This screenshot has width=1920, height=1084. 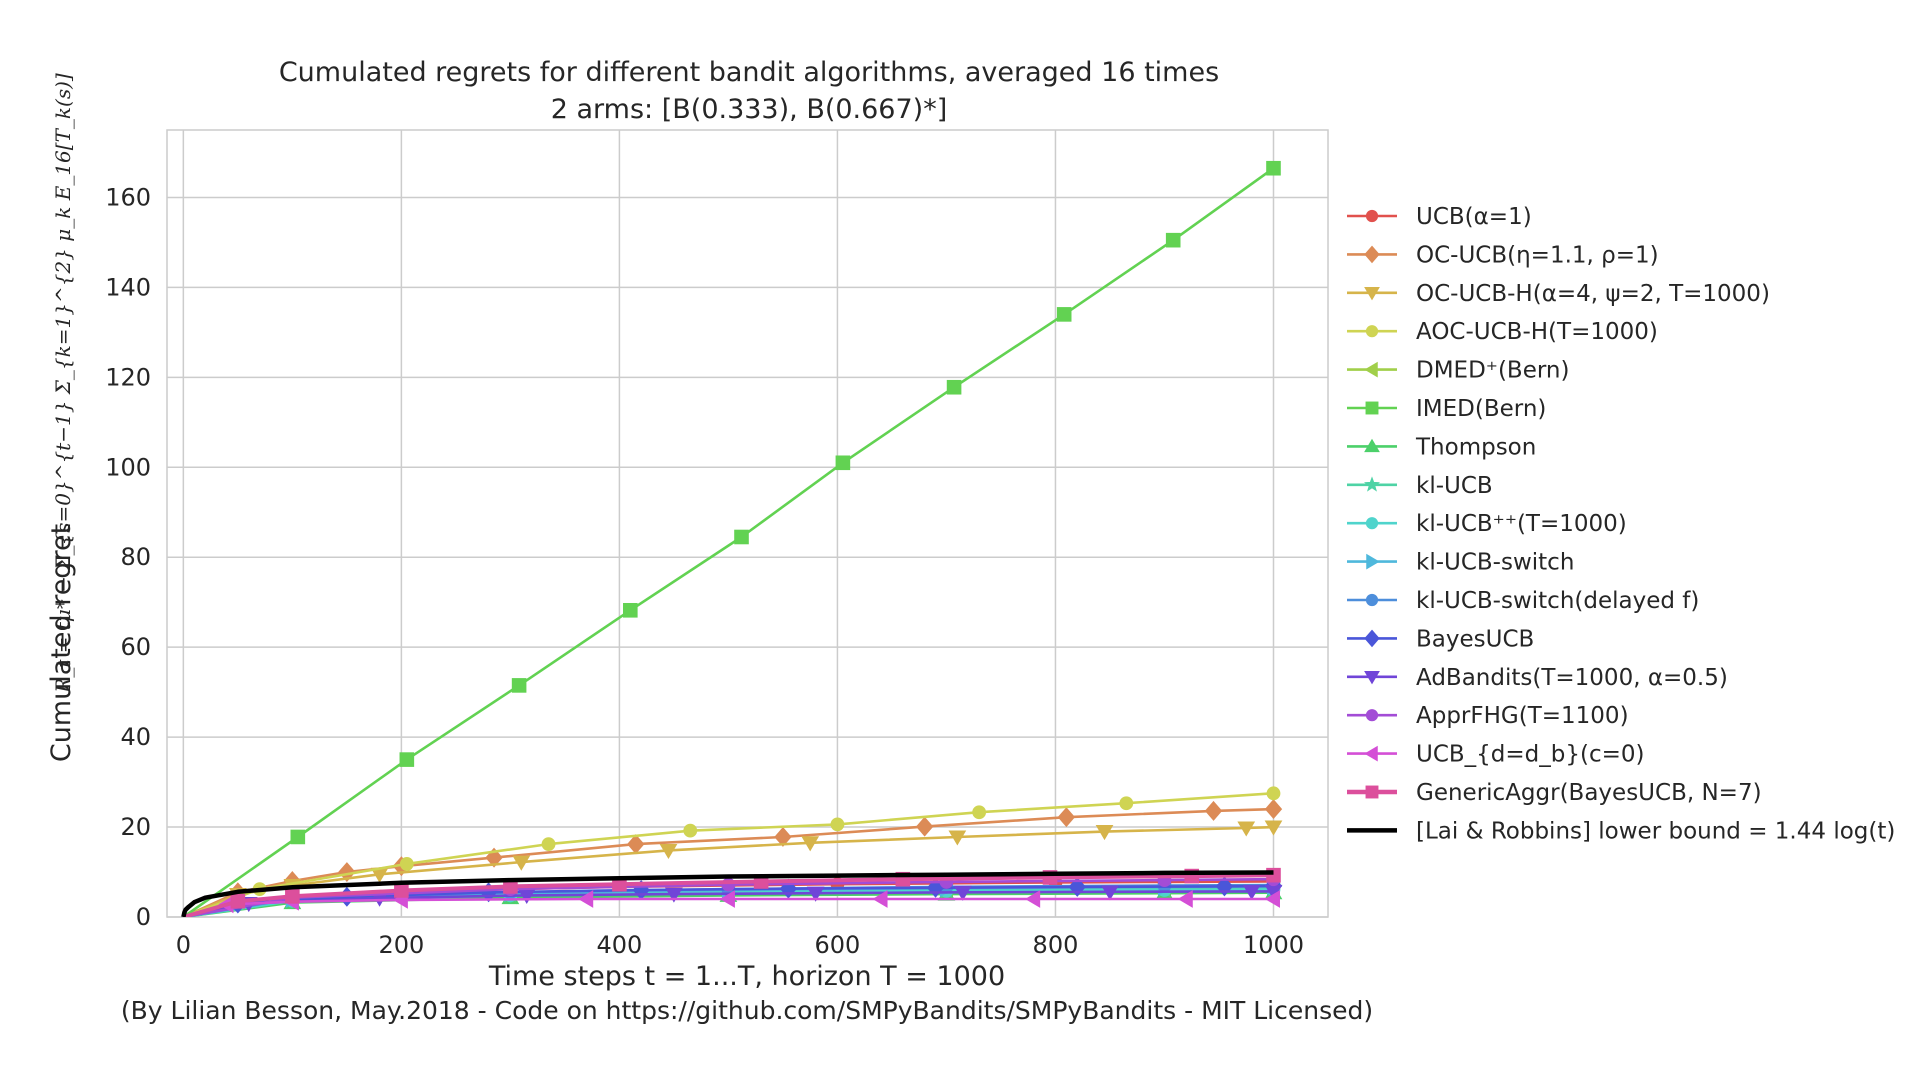 I want to click on legend-entry: GenericAggr(BayesUCB, N=7), so click(x=1554, y=793).